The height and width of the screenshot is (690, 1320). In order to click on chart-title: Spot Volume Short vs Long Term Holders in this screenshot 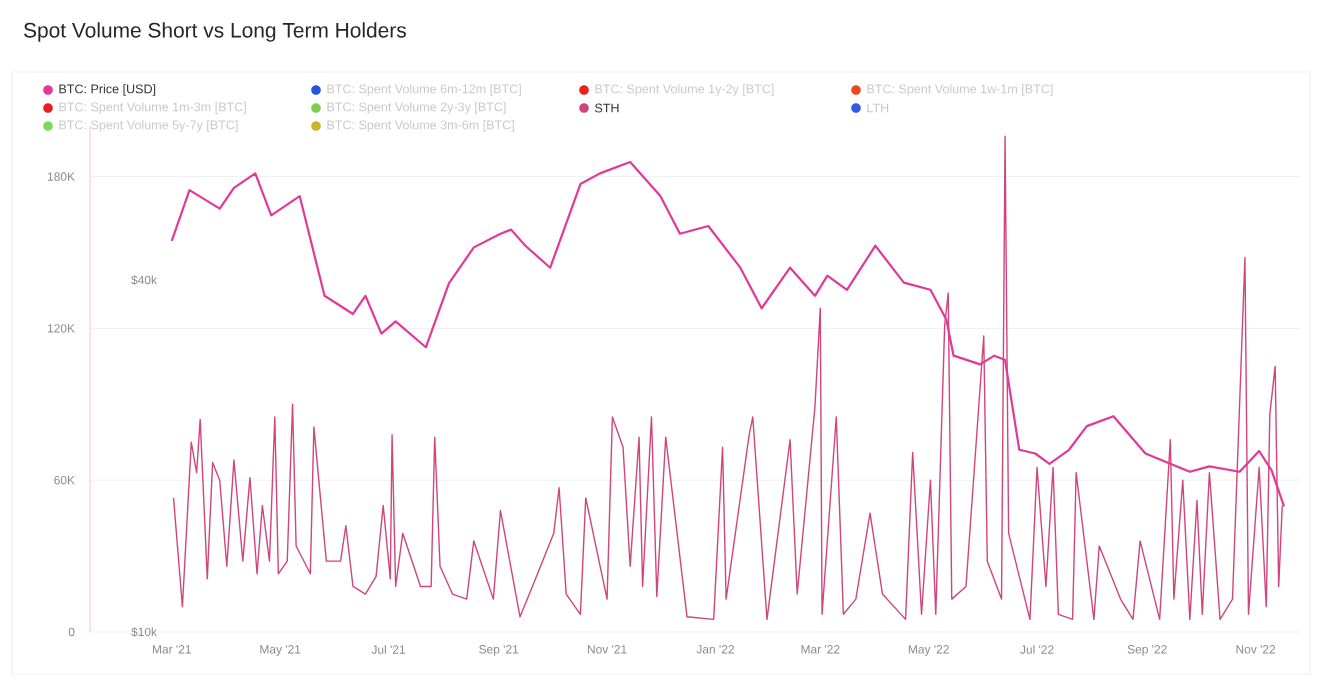, I will do `click(214, 32)`.